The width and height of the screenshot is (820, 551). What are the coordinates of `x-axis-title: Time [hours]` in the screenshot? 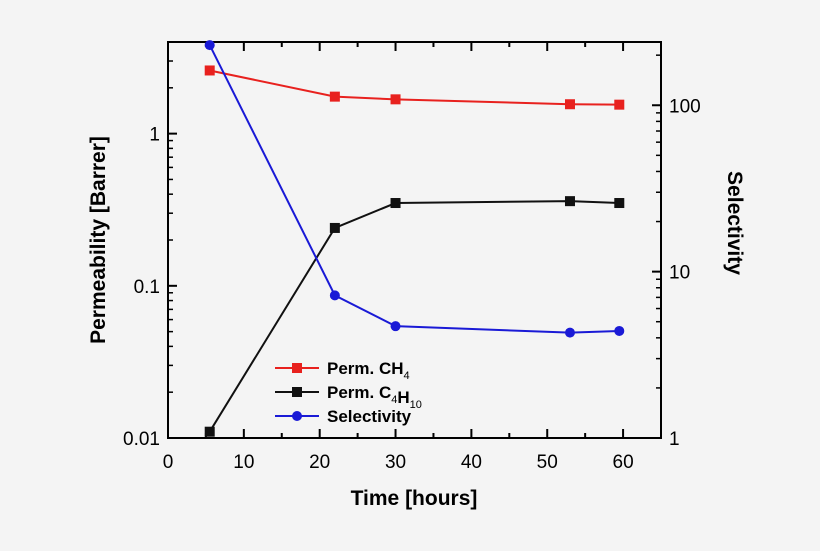 It's located at (414, 498).